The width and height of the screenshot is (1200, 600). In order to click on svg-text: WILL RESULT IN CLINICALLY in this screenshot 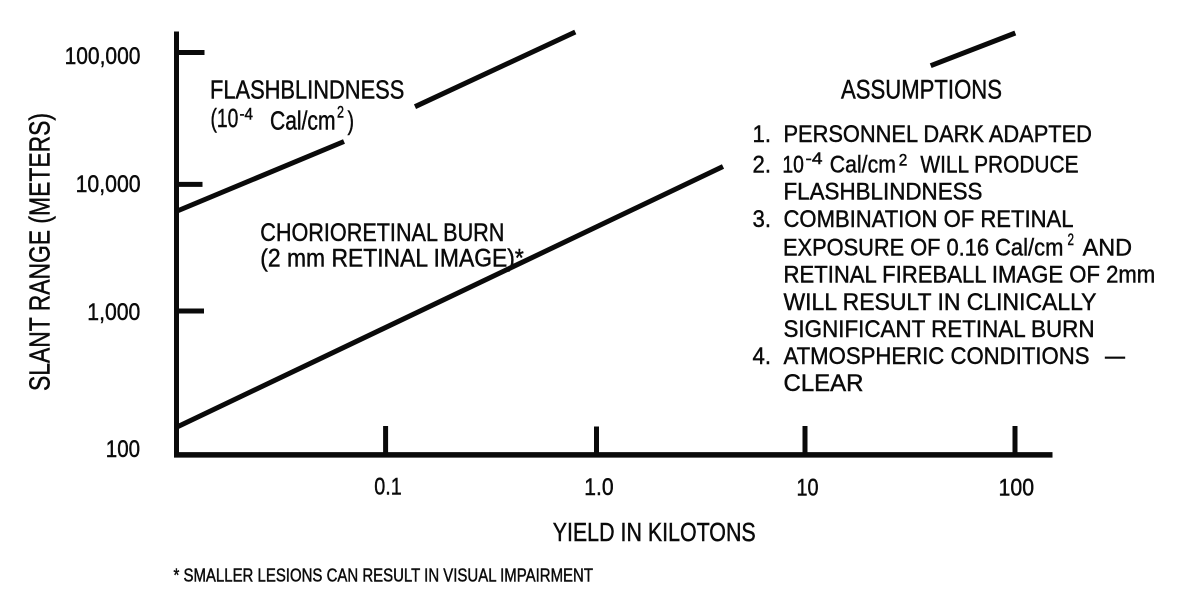, I will do `click(940, 302)`.